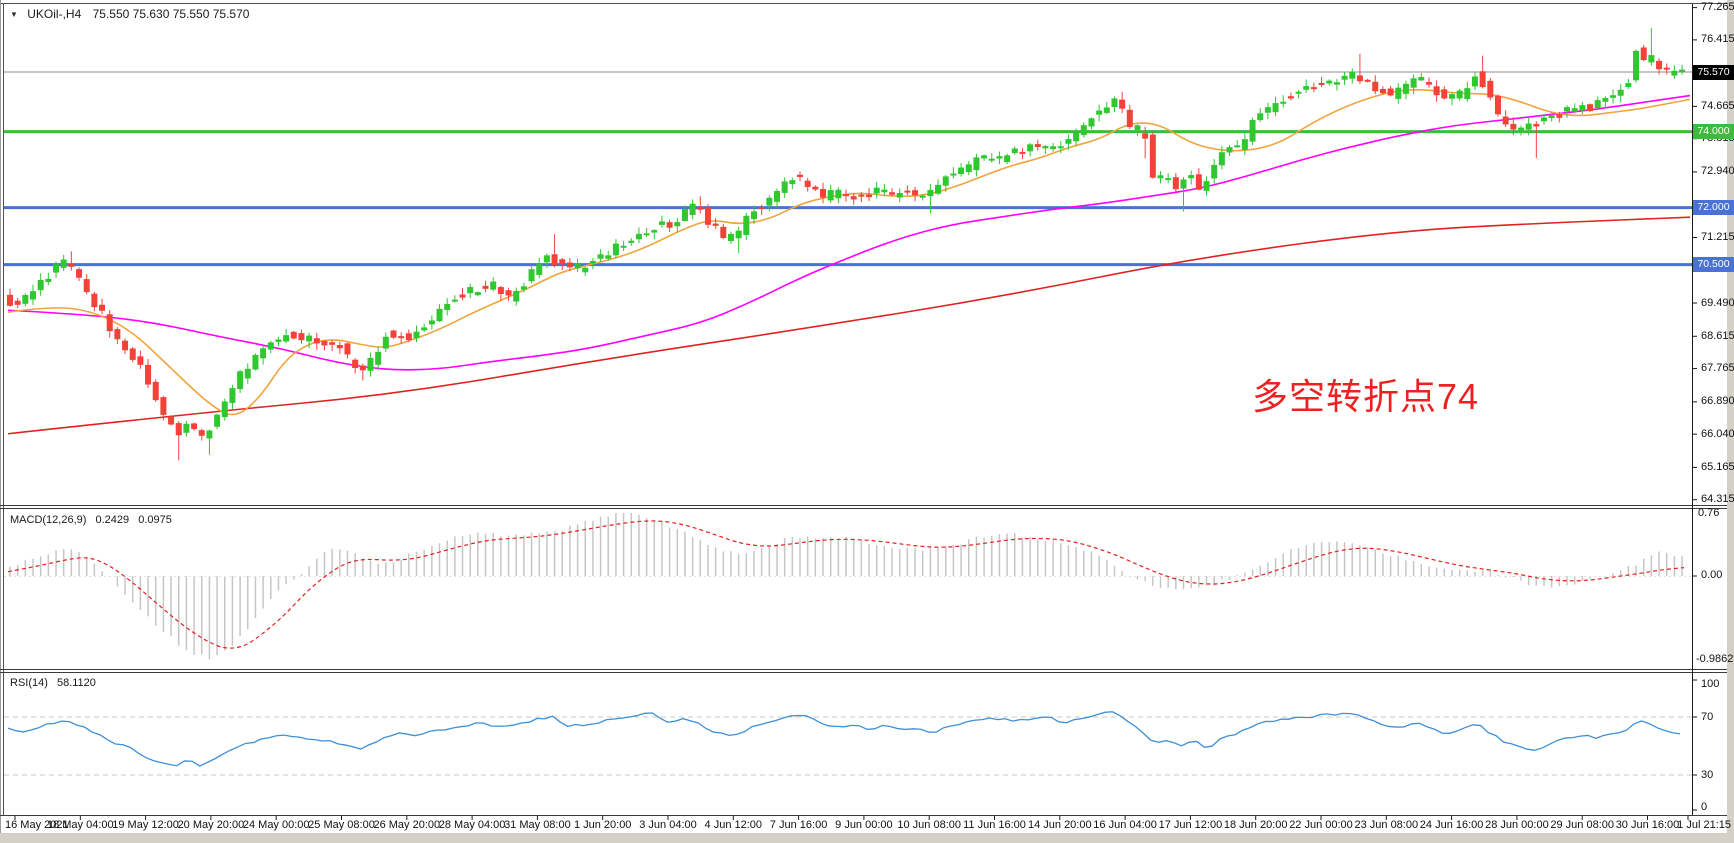  I want to click on price-tick-label: 66.890, so click(1717, 401).